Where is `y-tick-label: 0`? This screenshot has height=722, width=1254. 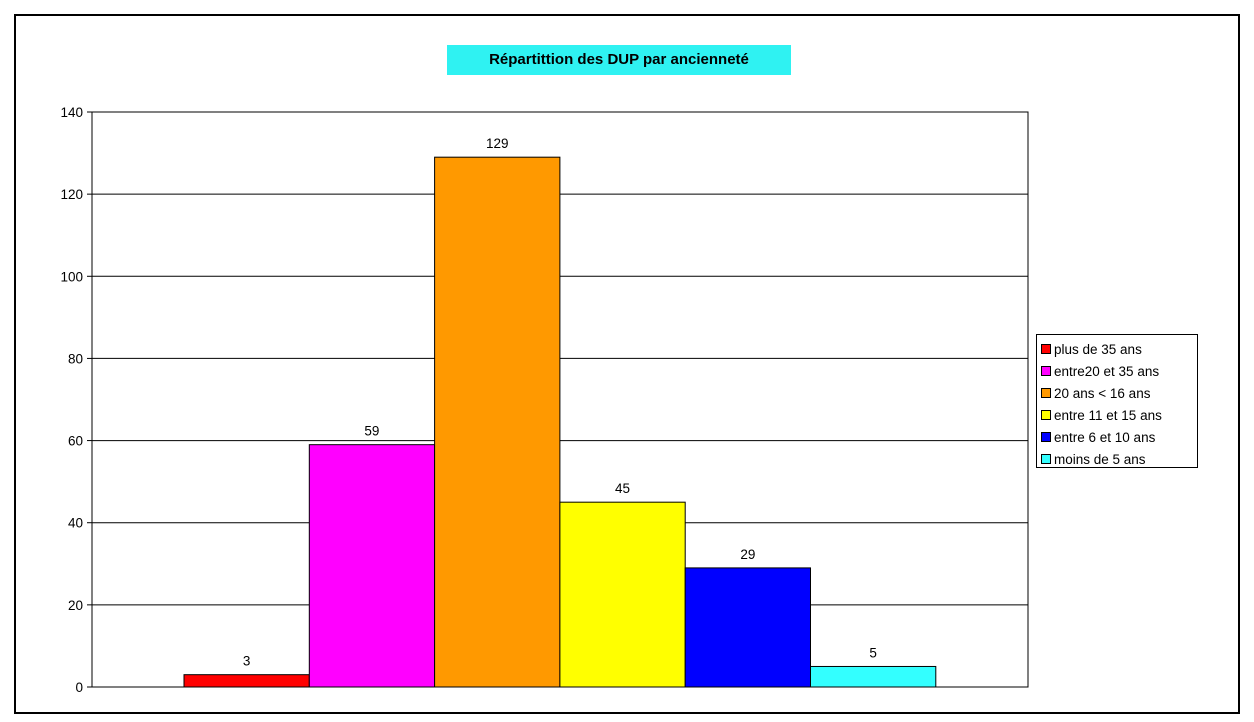 y-tick-label: 0 is located at coordinates (79, 687).